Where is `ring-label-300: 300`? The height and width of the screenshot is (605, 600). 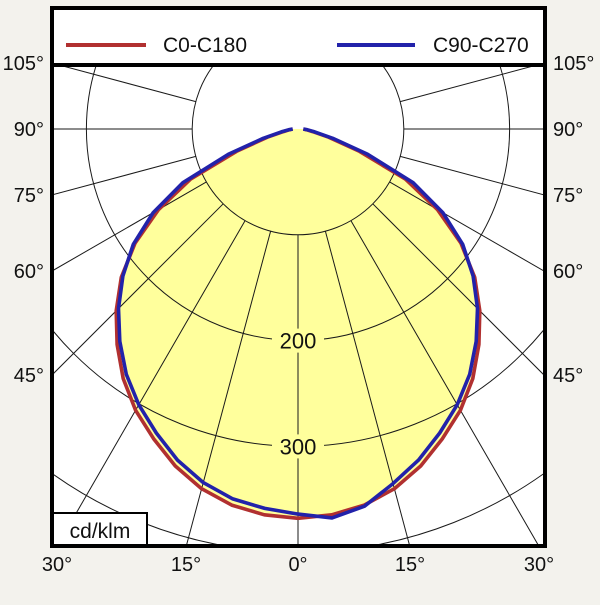 ring-label-300: 300 is located at coordinates (298, 446).